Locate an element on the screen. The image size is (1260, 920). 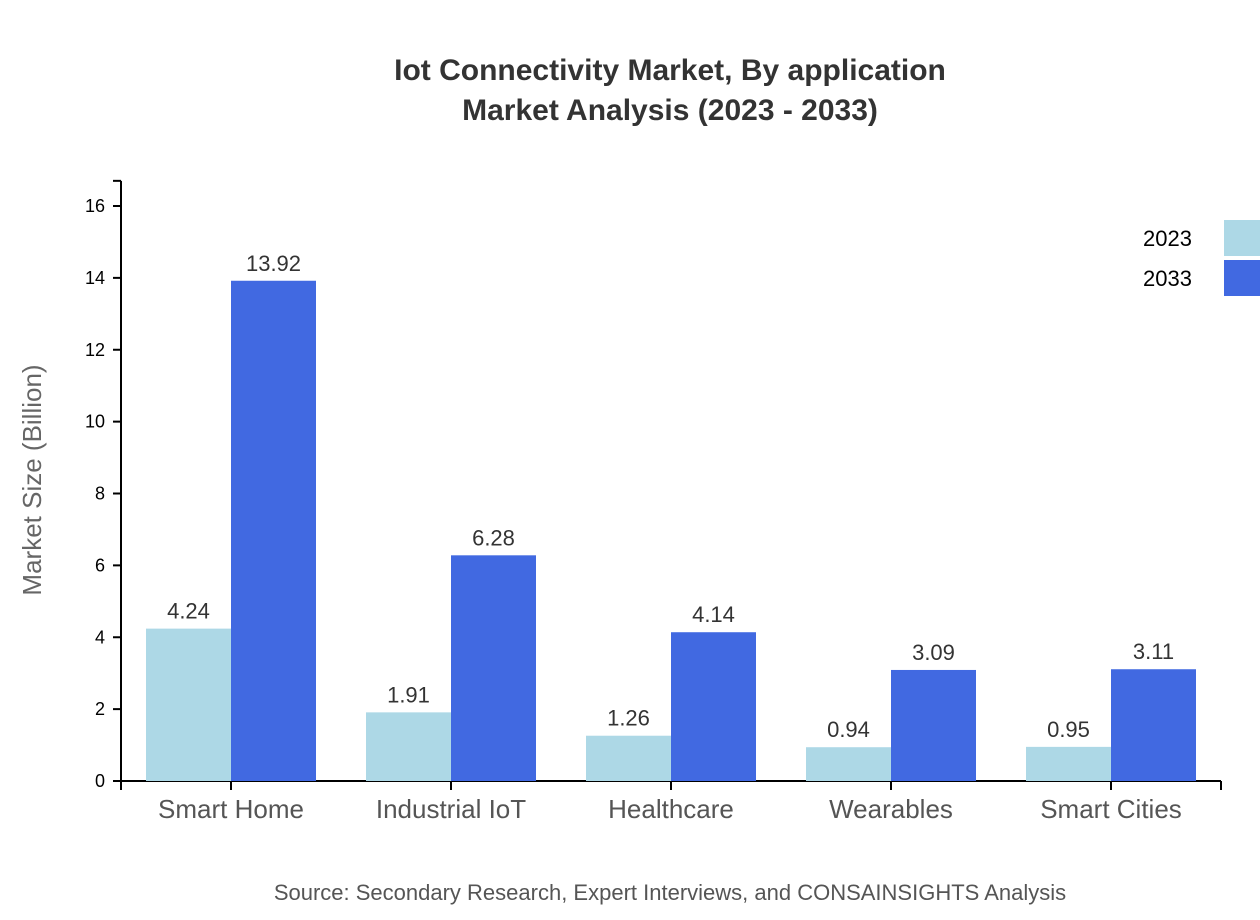
data-label: 3.09 is located at coordinates (933, 652).